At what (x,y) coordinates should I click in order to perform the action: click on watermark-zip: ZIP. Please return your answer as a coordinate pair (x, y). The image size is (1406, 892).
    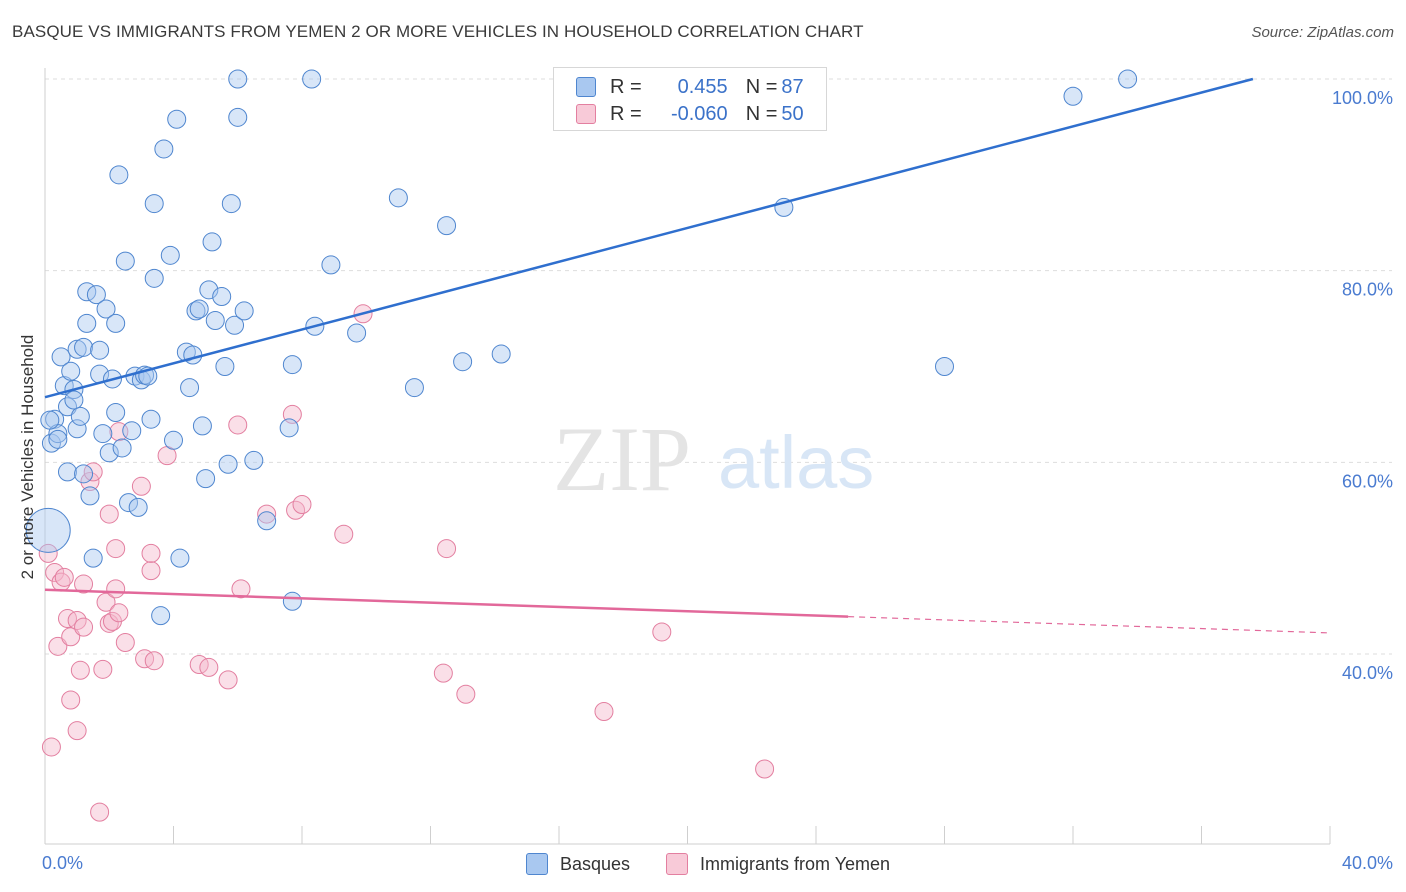
    Looking at the image, I should click on (622, 459).